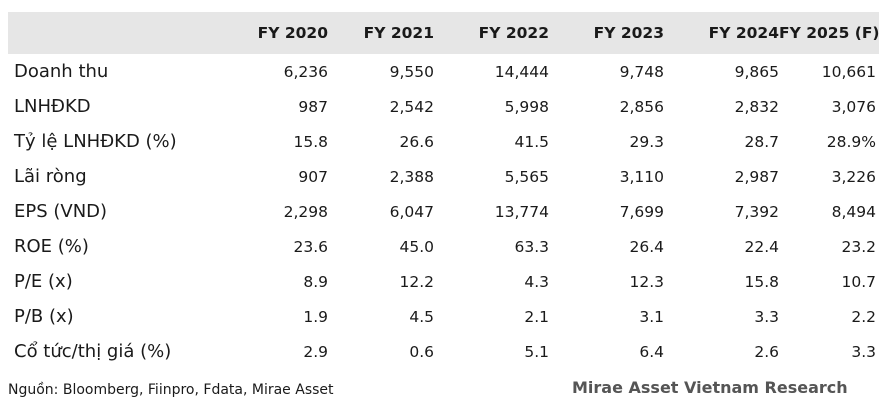 This screenshot has height=415, width=891. I want to click on table-cell: 13,774, so click(521, 211).